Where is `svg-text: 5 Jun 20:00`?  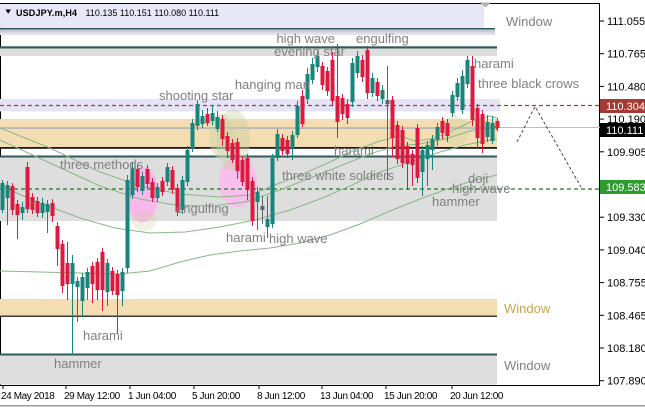 svg-text: 5 Jun 20:00 is located at coordinates (216, 396).